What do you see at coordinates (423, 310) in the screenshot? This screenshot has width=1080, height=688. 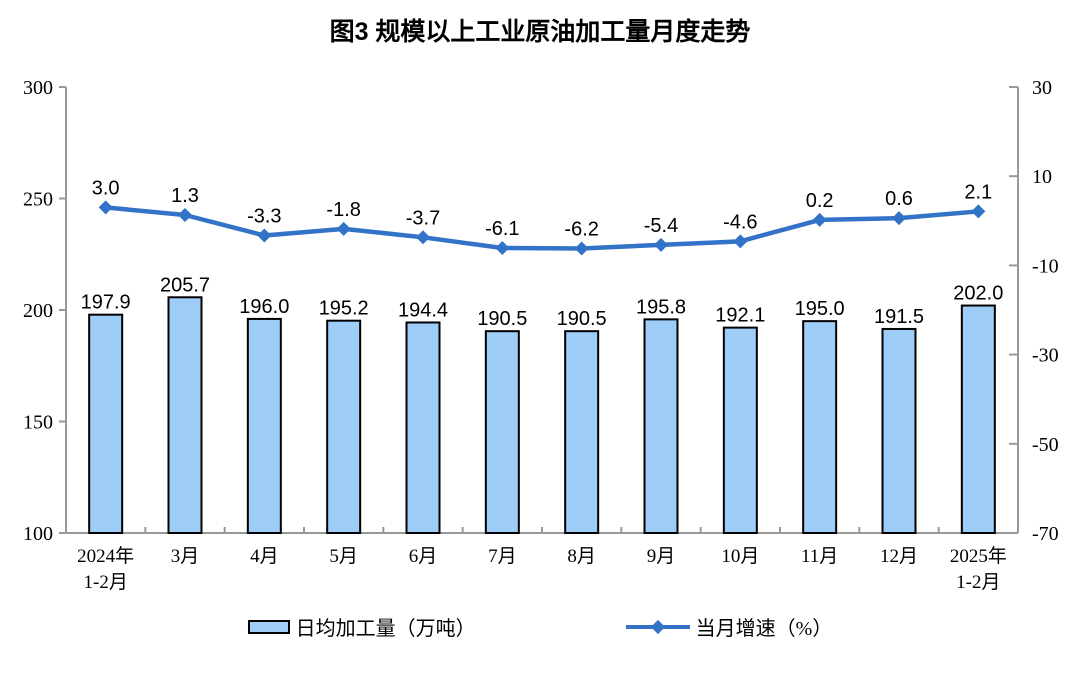 I see `bar-value-label: 194.4` at bounding box center [423, 310].